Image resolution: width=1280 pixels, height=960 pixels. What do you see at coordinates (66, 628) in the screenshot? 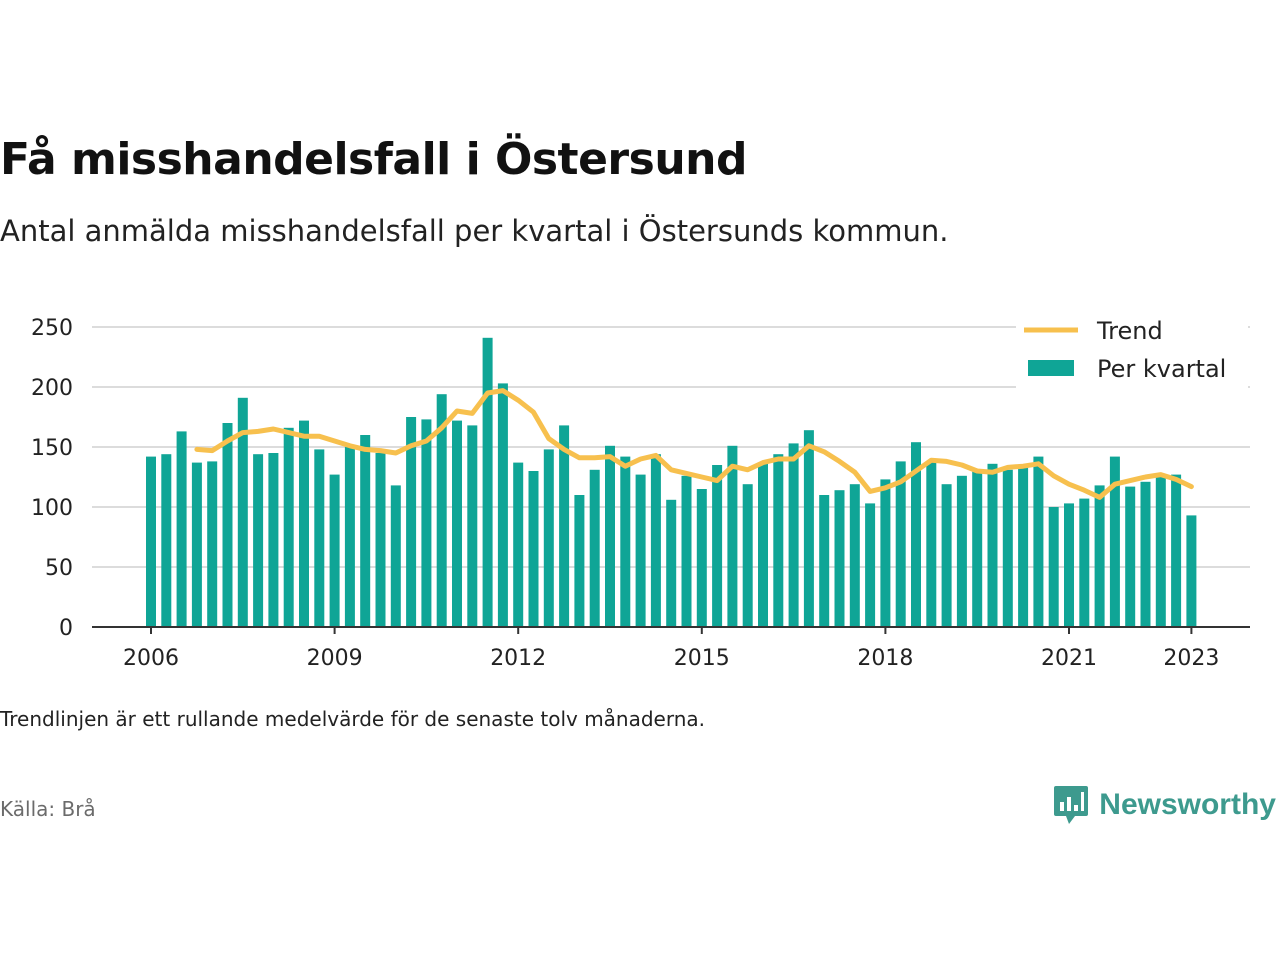
I see `y-tick-label: 0` at bounding box center [66, 628].